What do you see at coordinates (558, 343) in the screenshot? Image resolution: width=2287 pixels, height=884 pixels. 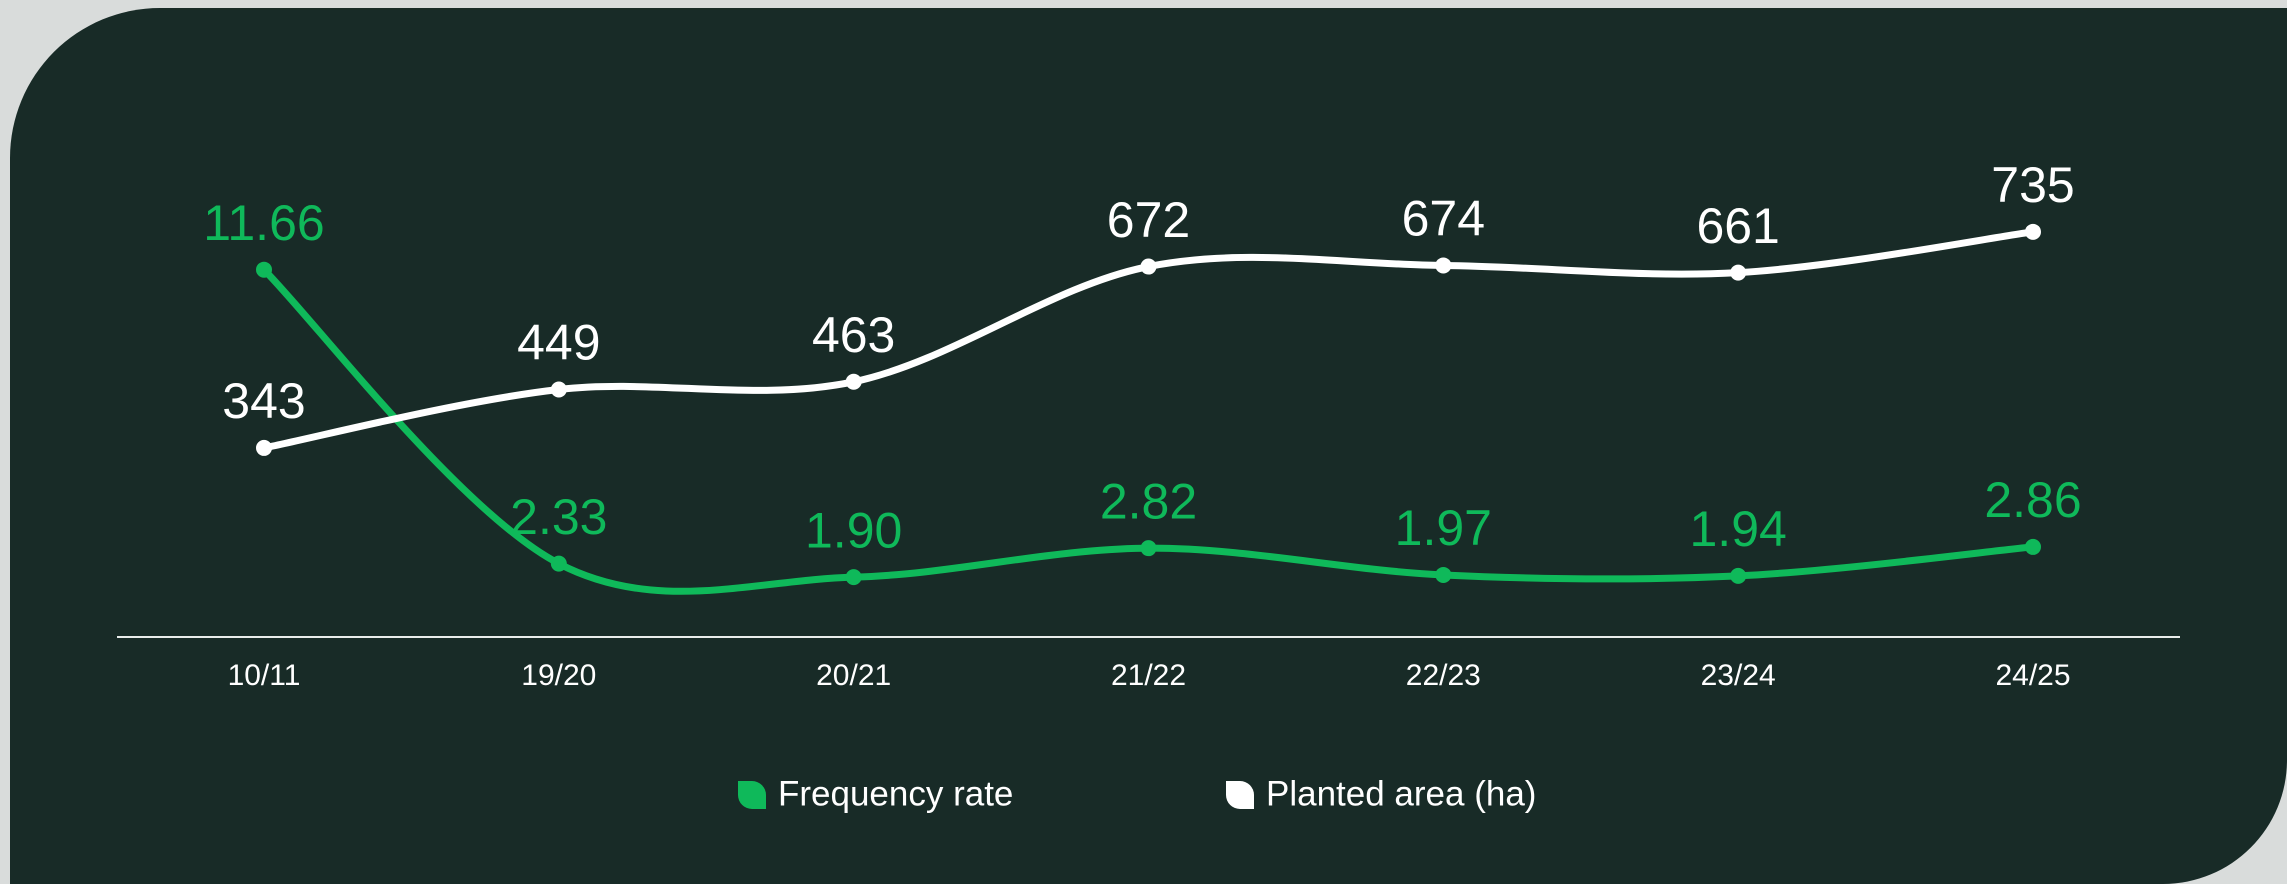 I see `data-label: 449` at bounding box center [558, 343].